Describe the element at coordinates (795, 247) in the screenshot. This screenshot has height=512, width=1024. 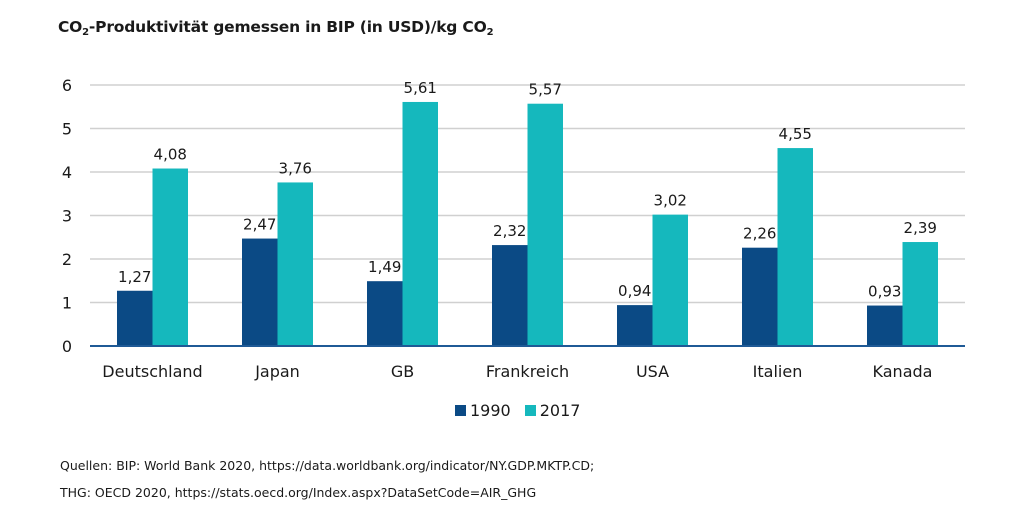
I see `bar-2017-italien` at that location.